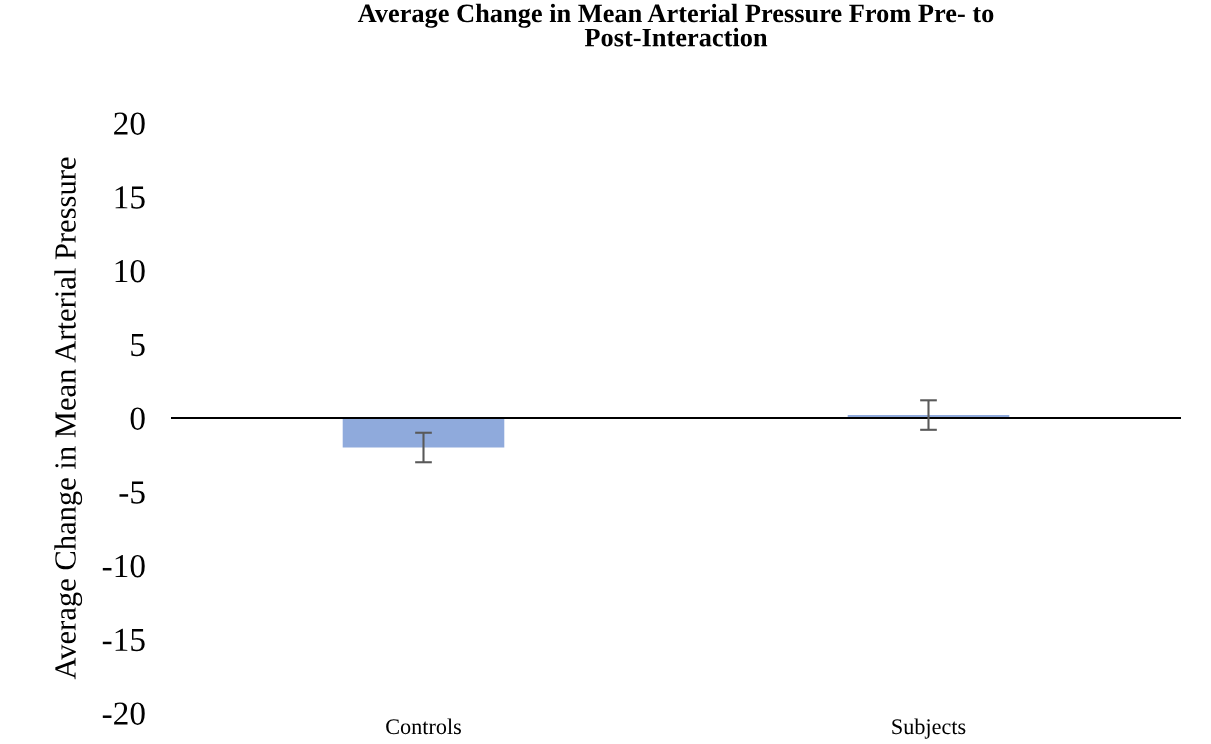 The width and height of the screenshot is (1211, 744). What do you see at coordinates (123, 566) in the screenshot?
I see `y-tick-label: -10` at bounding box center [123, 566].